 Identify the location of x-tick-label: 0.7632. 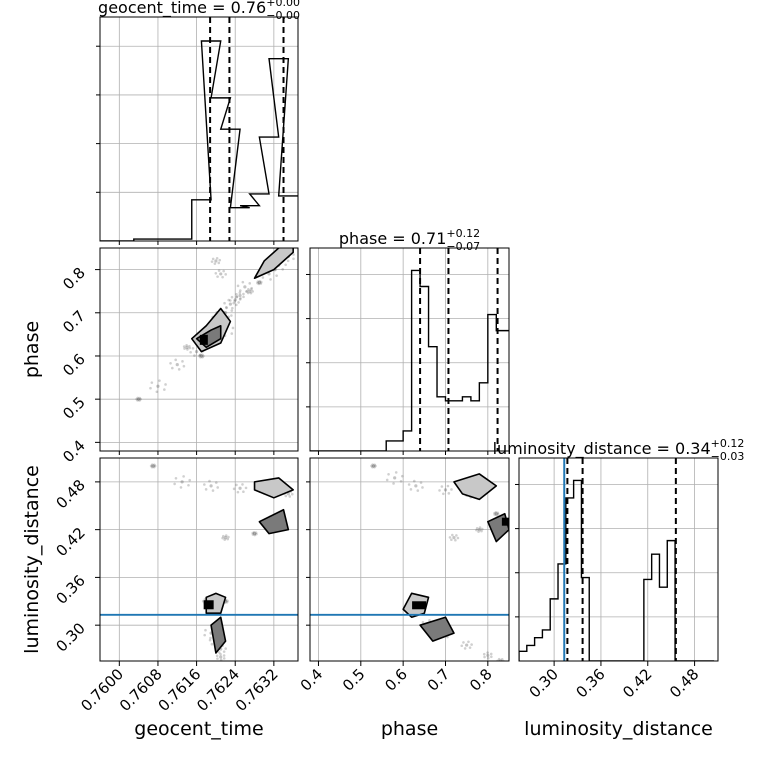
(257, 690).